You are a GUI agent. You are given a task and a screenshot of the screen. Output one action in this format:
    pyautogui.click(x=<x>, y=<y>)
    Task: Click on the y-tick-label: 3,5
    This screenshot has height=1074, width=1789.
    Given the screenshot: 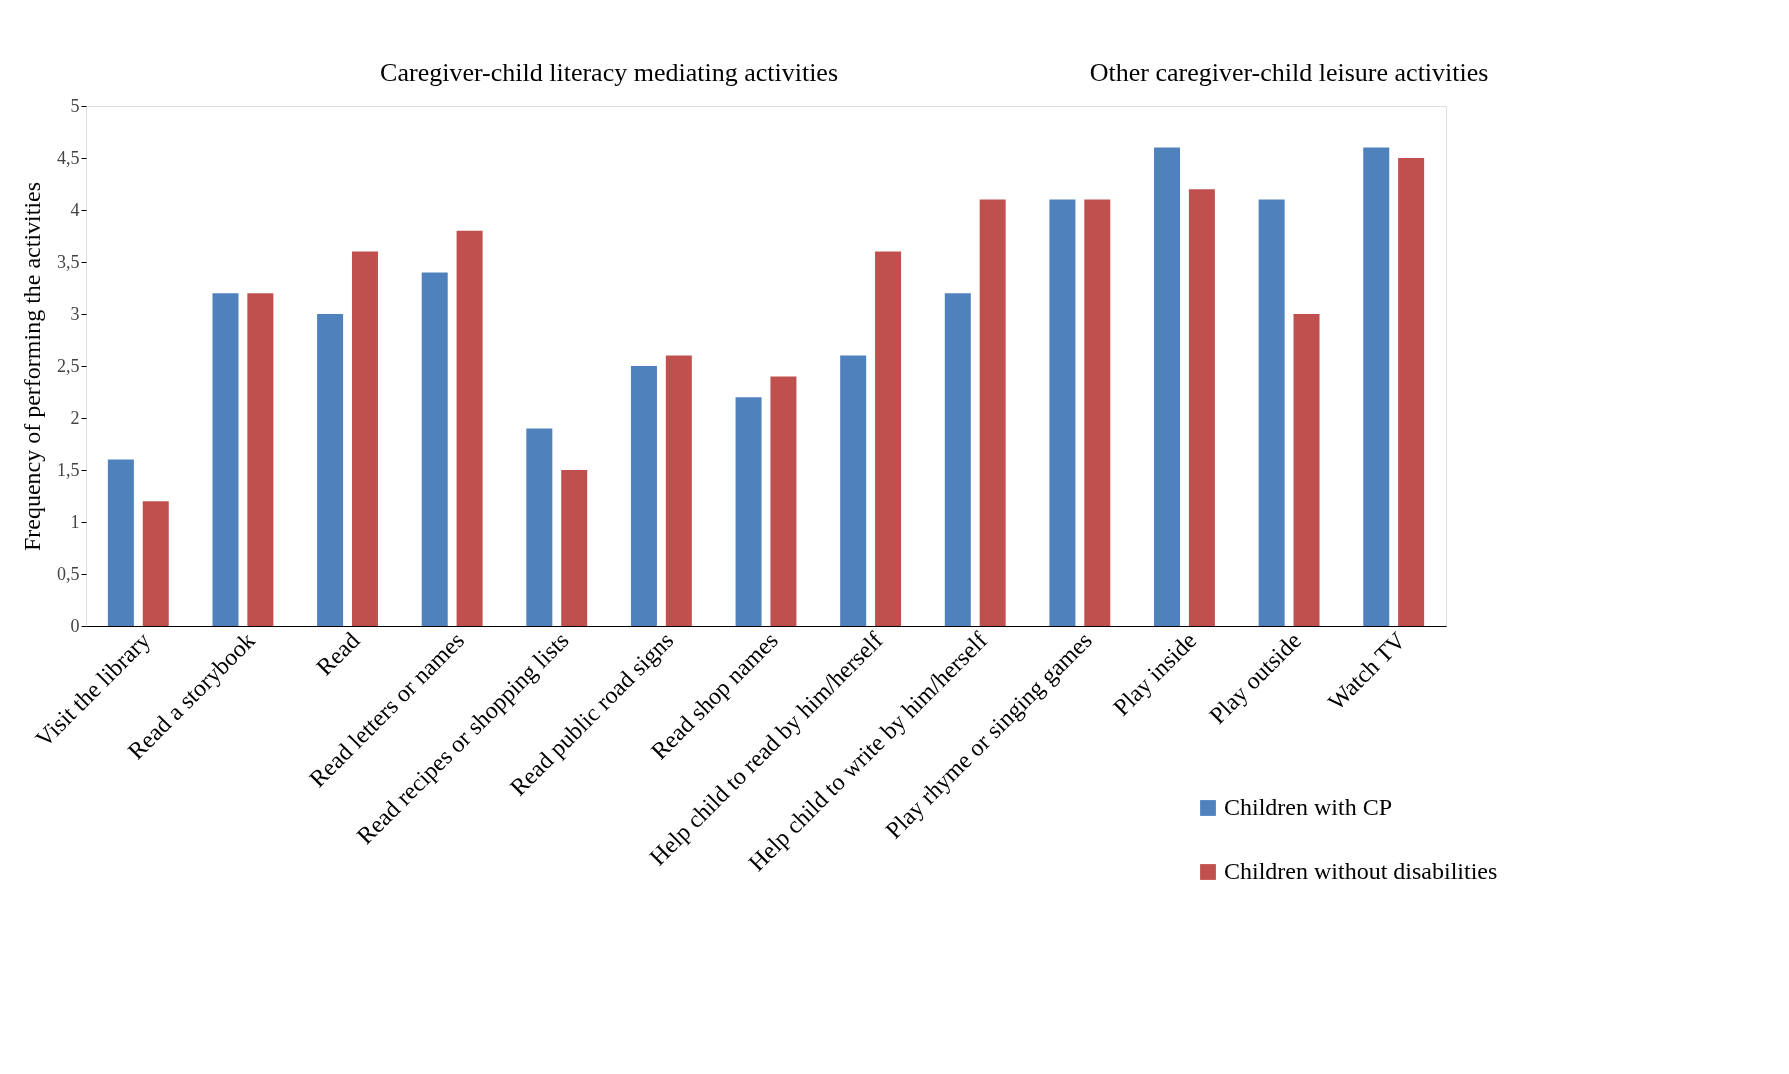 What is the action you would take?
    pyautogui.click(x=68, y=261)
    